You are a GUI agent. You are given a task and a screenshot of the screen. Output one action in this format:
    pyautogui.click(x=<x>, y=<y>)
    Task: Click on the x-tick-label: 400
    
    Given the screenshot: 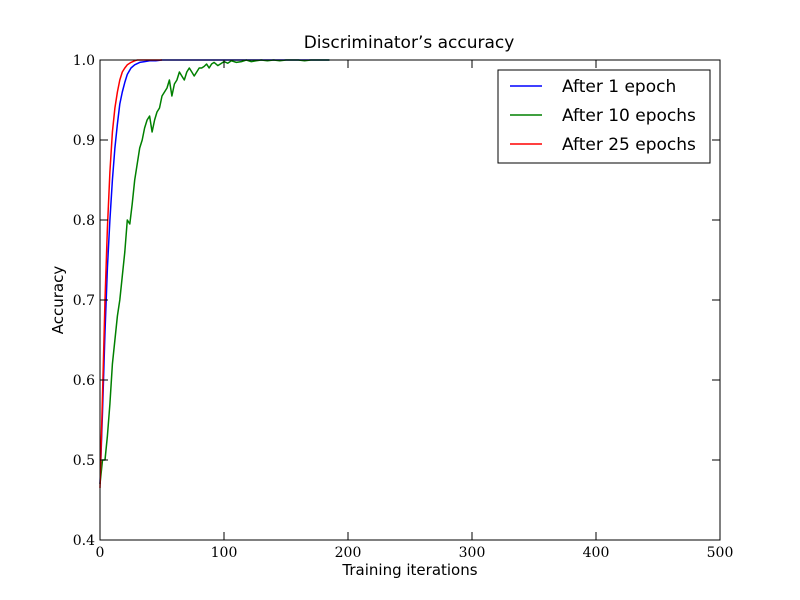 What is the action you would take?
    pyautogui.click(x=596, y=553)
    